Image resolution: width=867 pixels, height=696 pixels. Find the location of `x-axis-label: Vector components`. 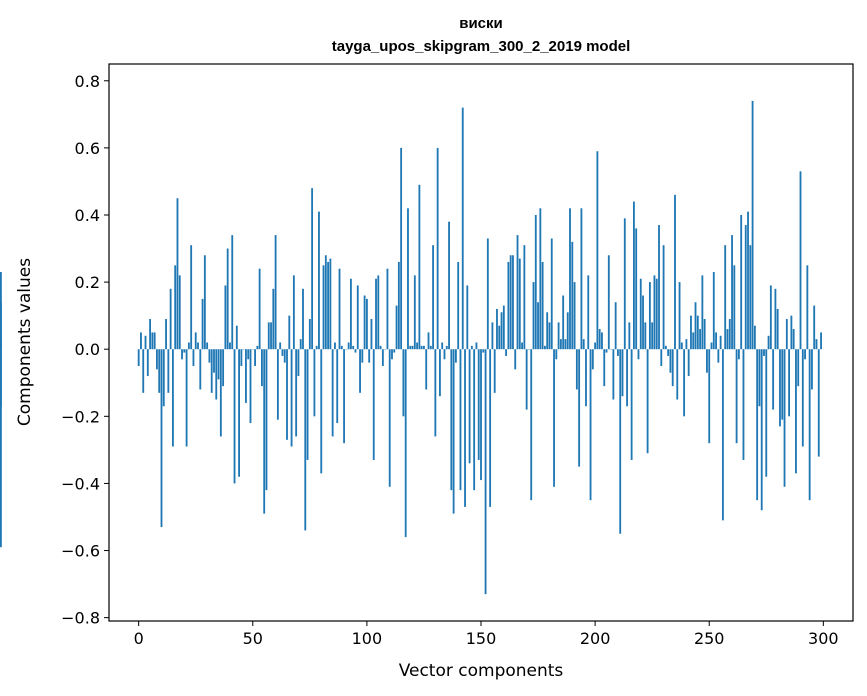

x-axis-label: Vector components is located at coordinates (481, 671).